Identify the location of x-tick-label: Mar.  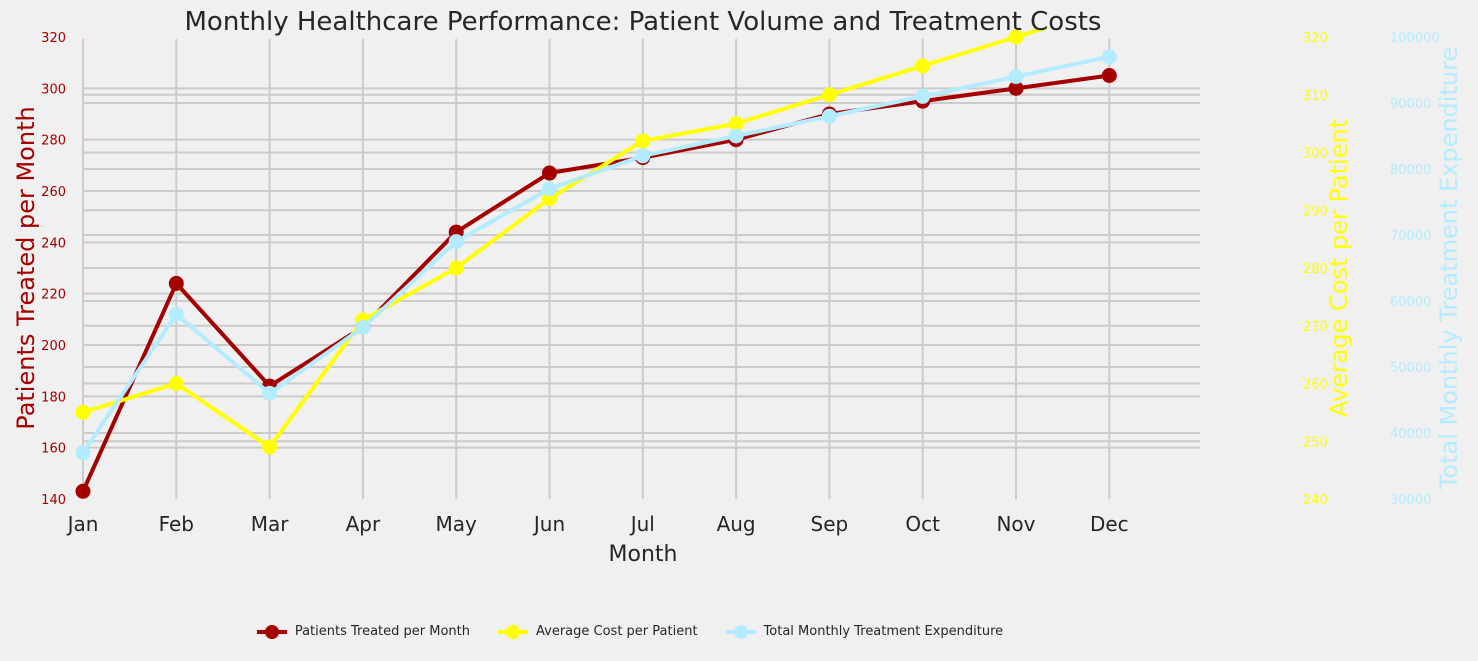
(270, 524).